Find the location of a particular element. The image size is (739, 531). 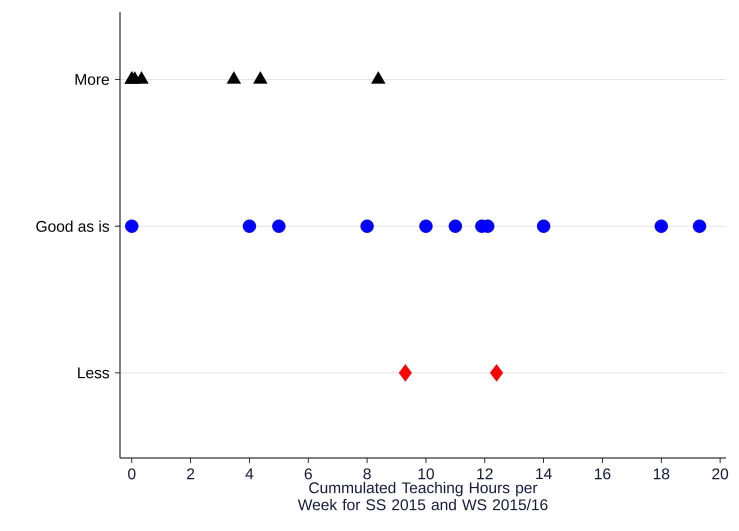

x-tick-label: 10 is located at coordinates (426, 474).